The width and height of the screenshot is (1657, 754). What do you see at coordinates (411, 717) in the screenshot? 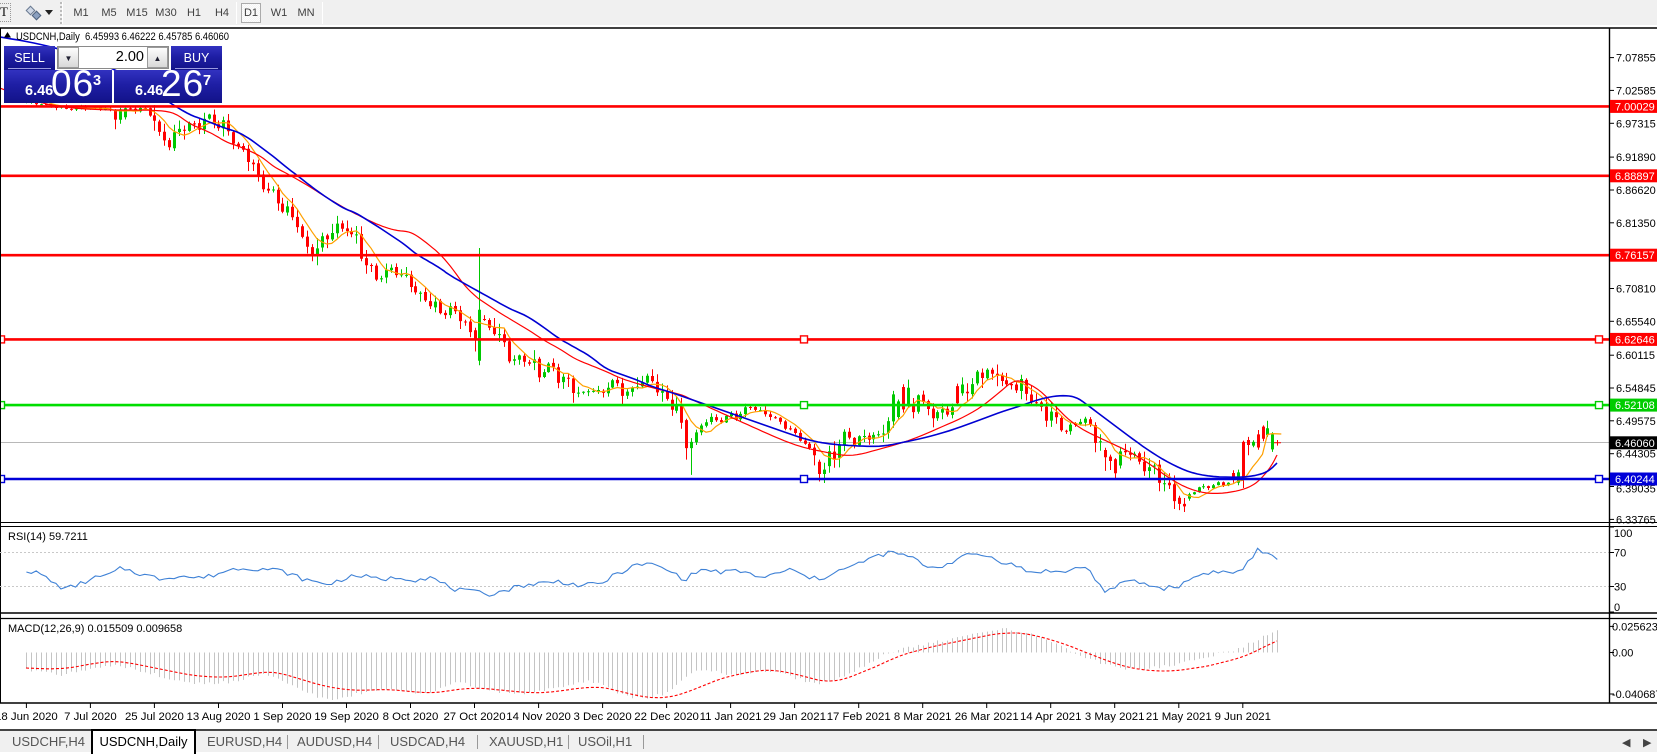
I see `svg-text: 8 Oct 2020` at bounding box center [411, 717].